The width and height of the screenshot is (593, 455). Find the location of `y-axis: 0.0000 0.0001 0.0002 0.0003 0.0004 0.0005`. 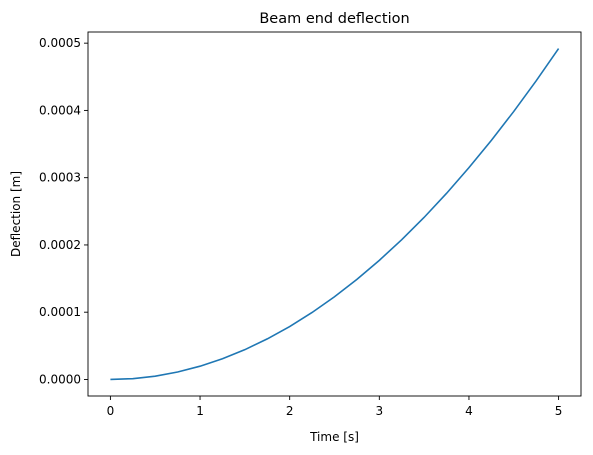

y-axis: 0.0000 0.0001 0.0002 0.0003 0.0004 0.0005 is located at coordinates (63, 211).